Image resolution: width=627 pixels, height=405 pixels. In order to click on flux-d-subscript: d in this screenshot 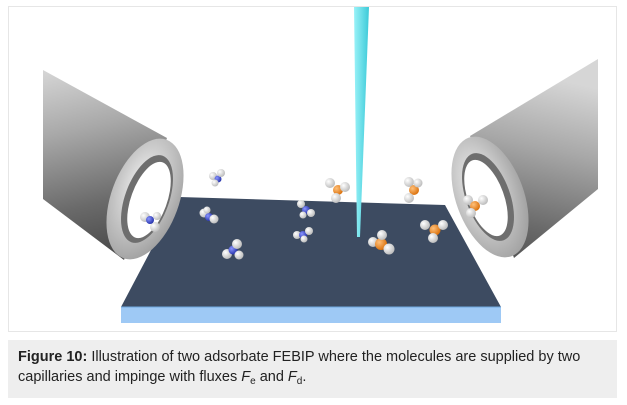, I will do `click(299, 381)`.